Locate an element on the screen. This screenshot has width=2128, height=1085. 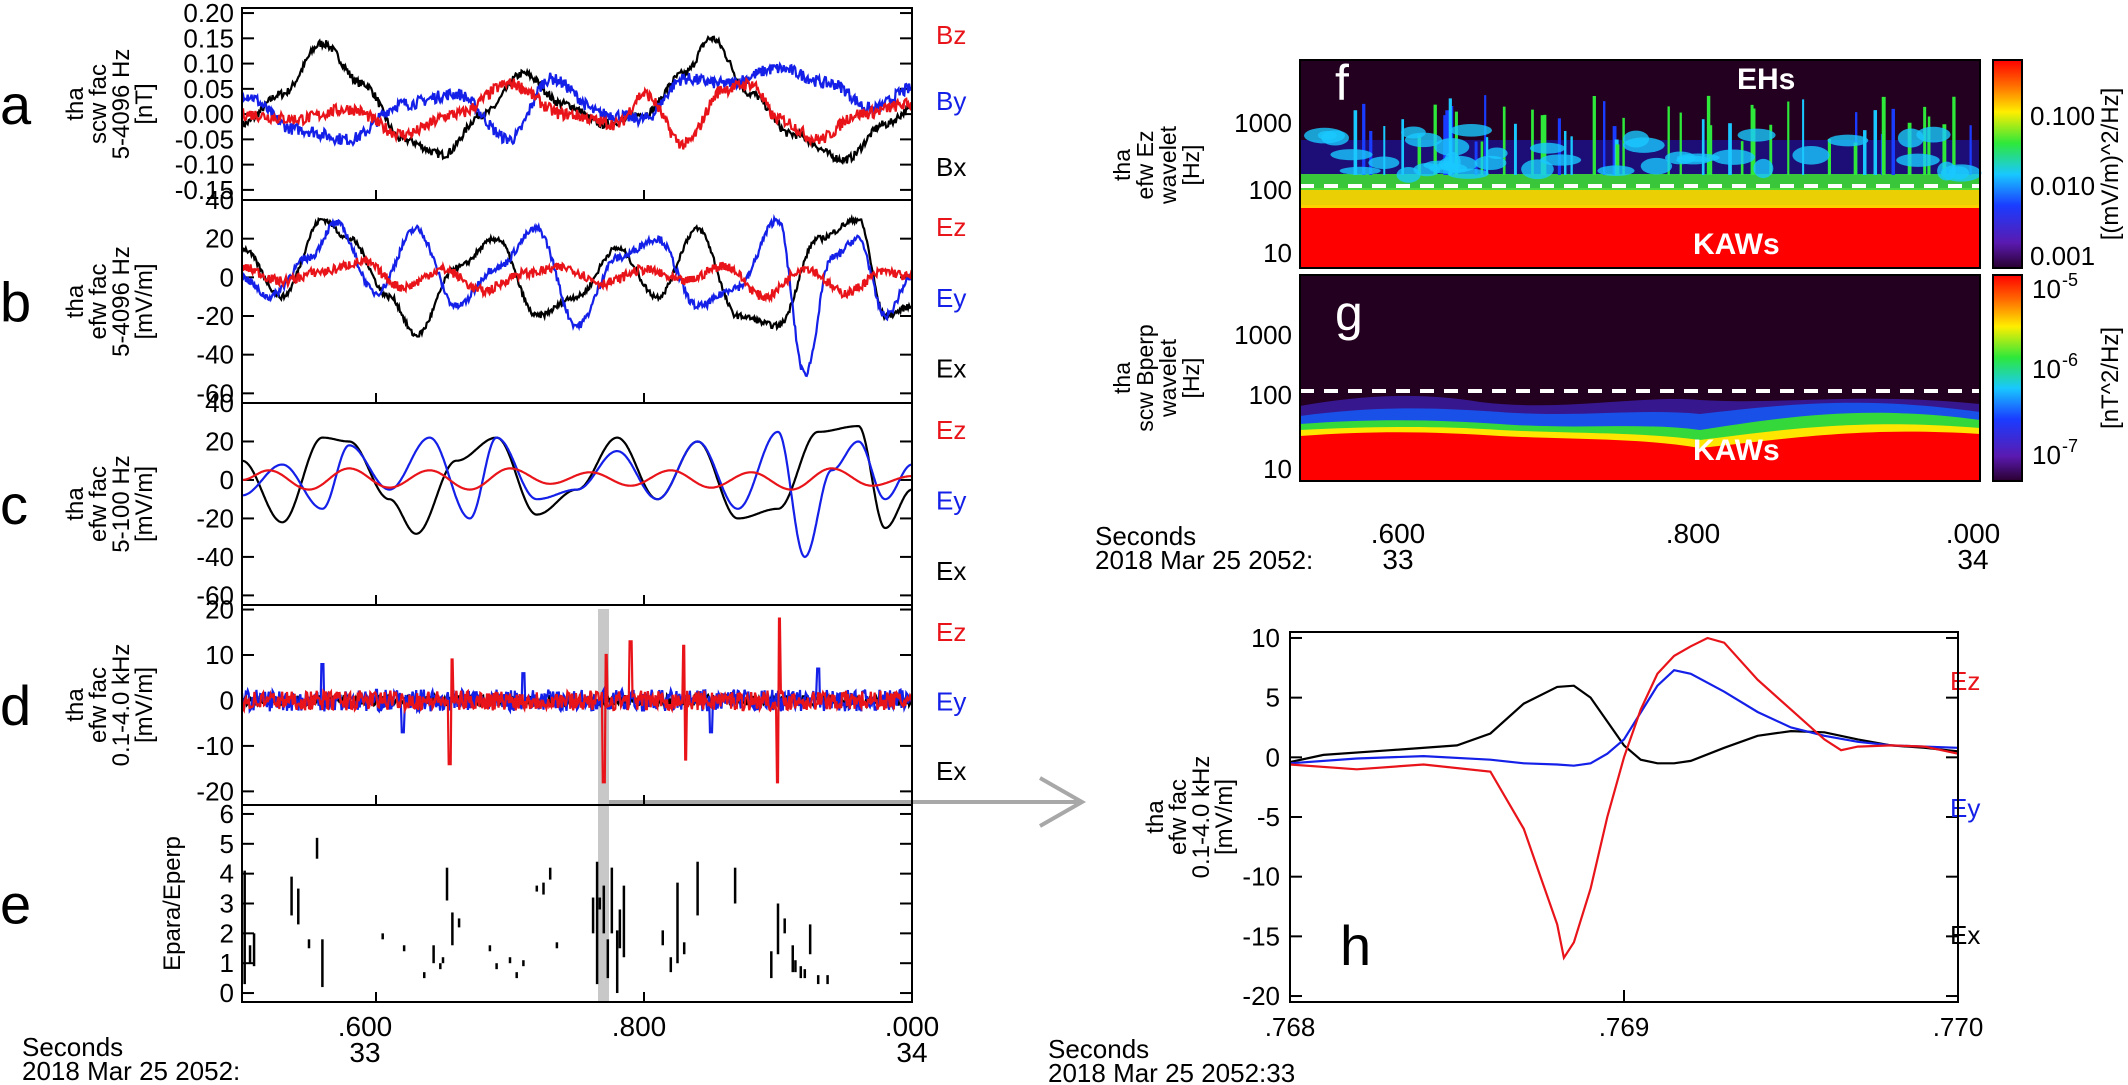
panel-d-ylabel: tha is located at coordinates (75, 705).